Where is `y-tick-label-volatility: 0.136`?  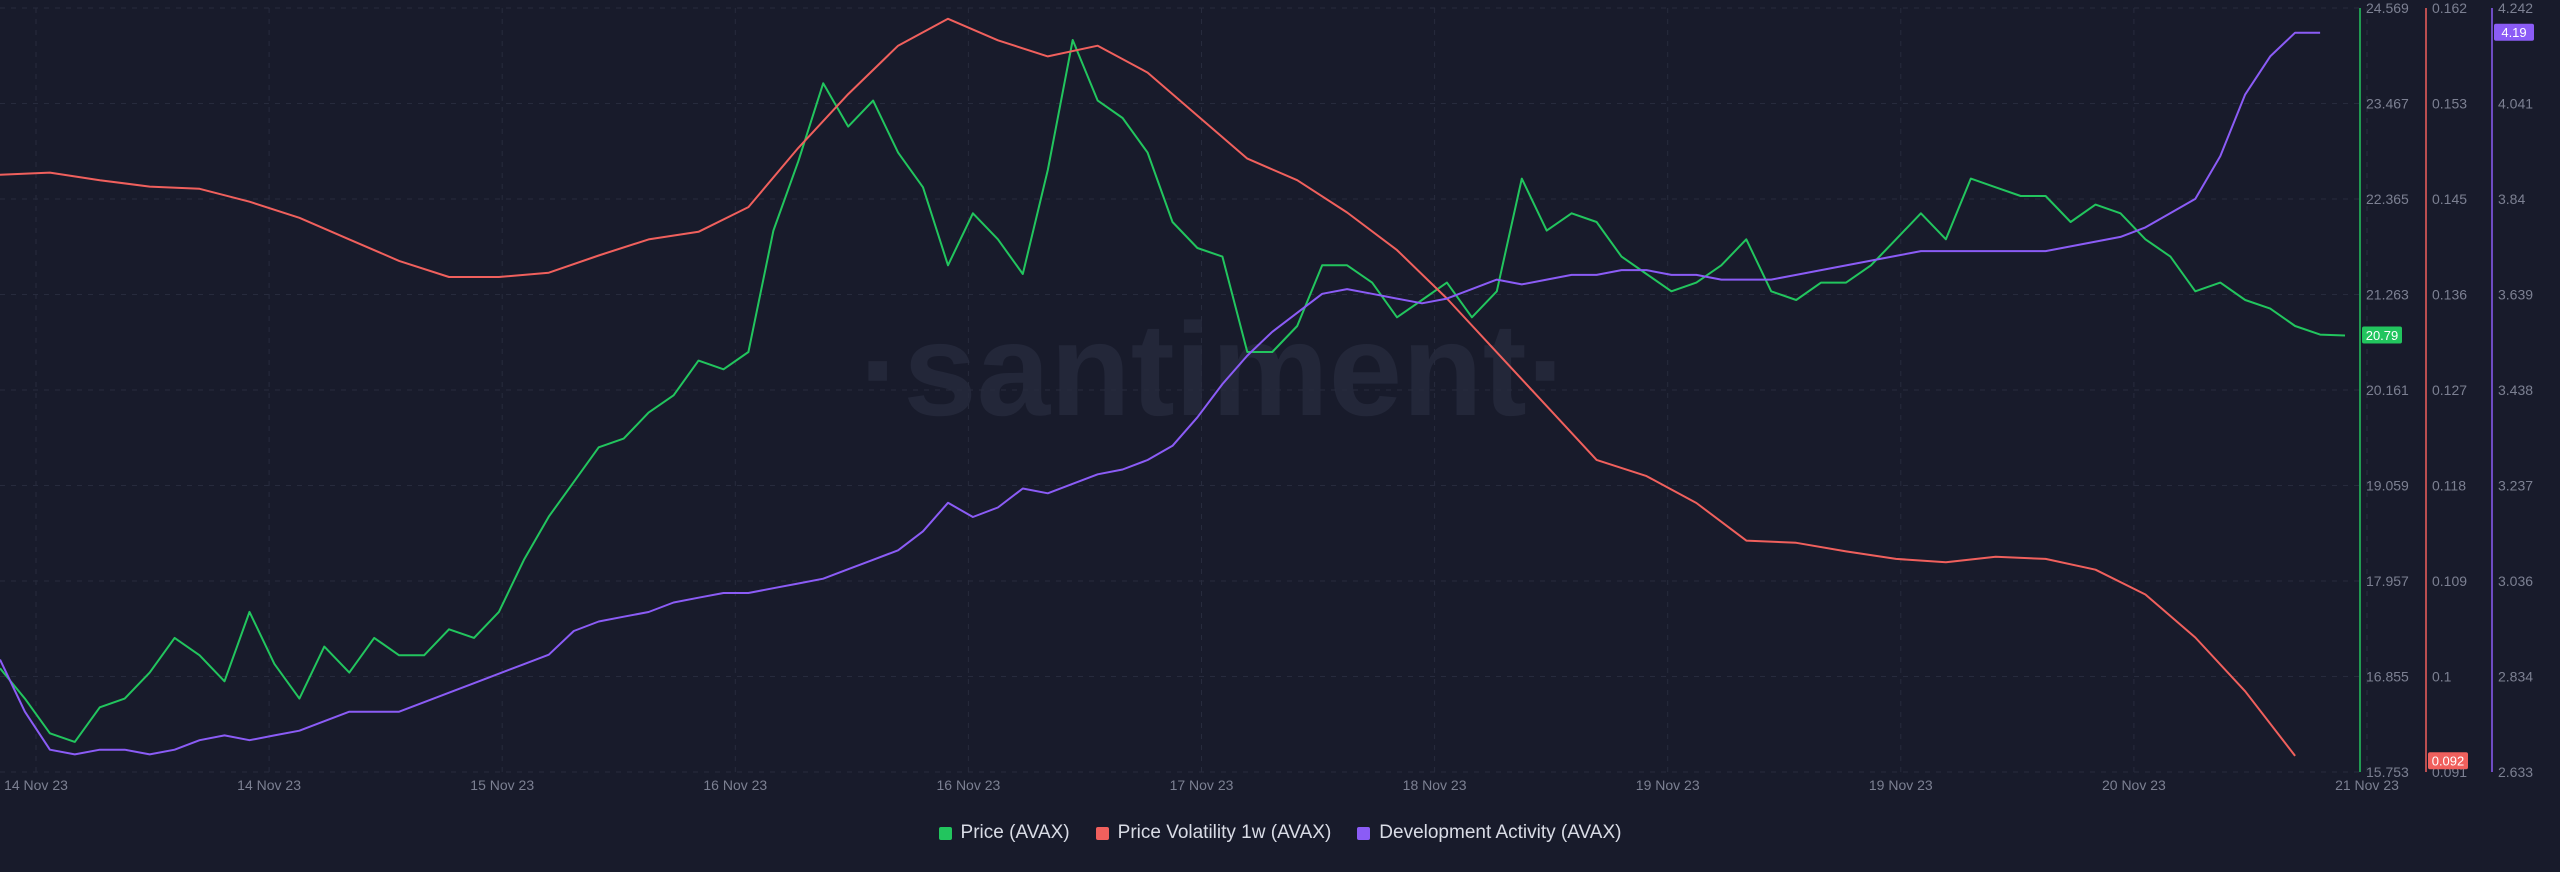 y-tick-label-volatility: 0.136 is located at coordinates (2449, 295).